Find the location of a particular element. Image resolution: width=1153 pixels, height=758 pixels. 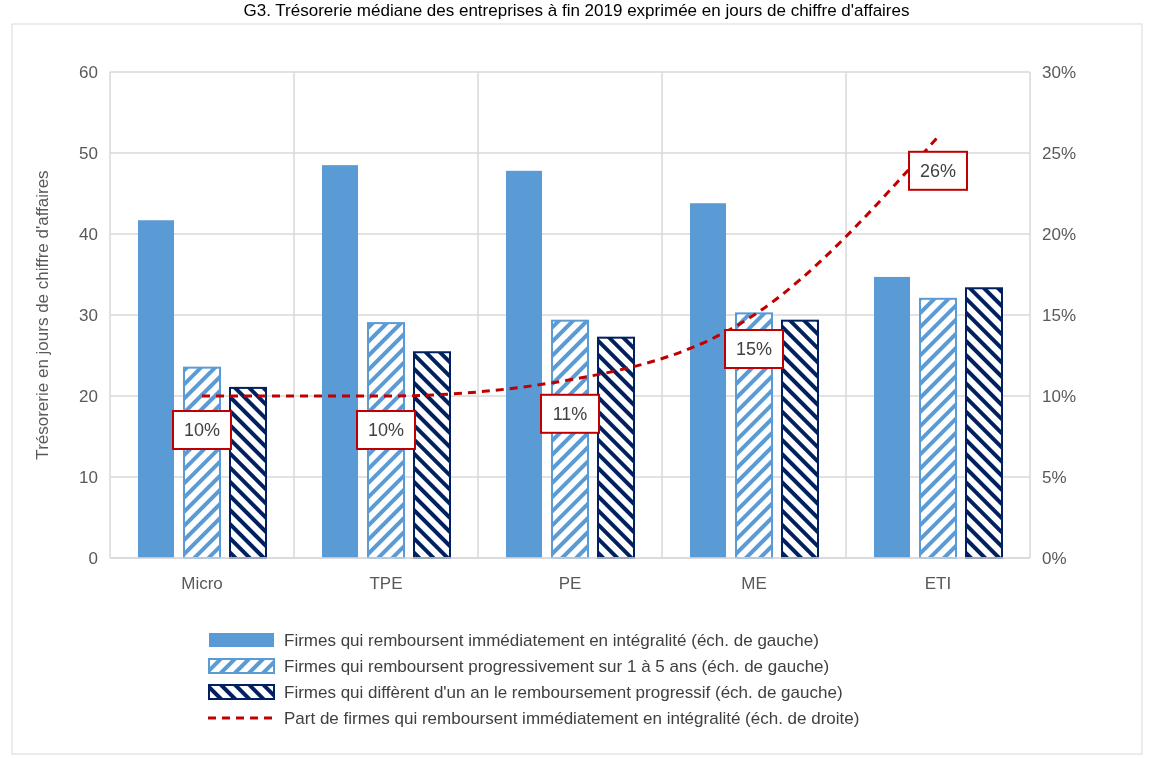

x-tick-label: ME is located at coordinates (754, 583).